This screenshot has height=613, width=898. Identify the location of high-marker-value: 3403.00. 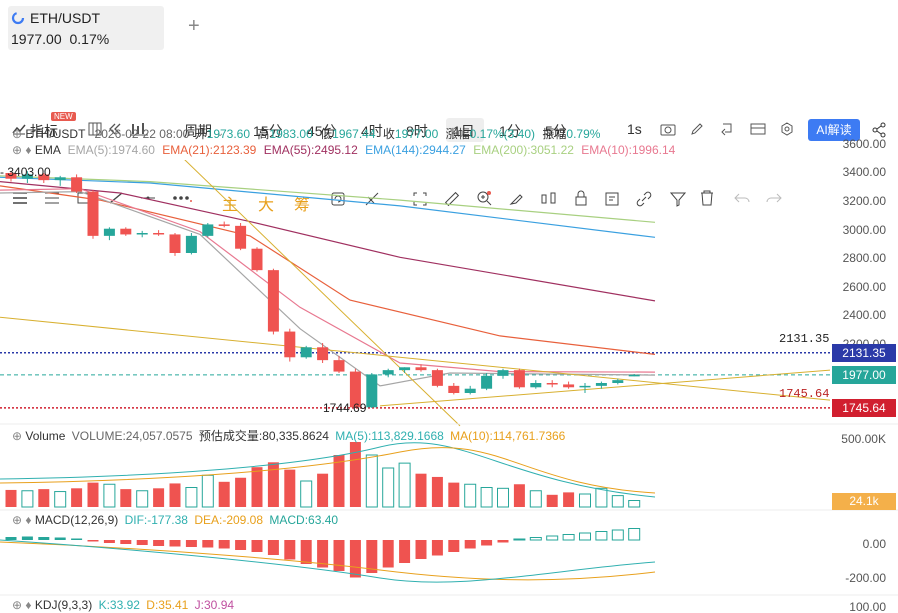
(29, 172).